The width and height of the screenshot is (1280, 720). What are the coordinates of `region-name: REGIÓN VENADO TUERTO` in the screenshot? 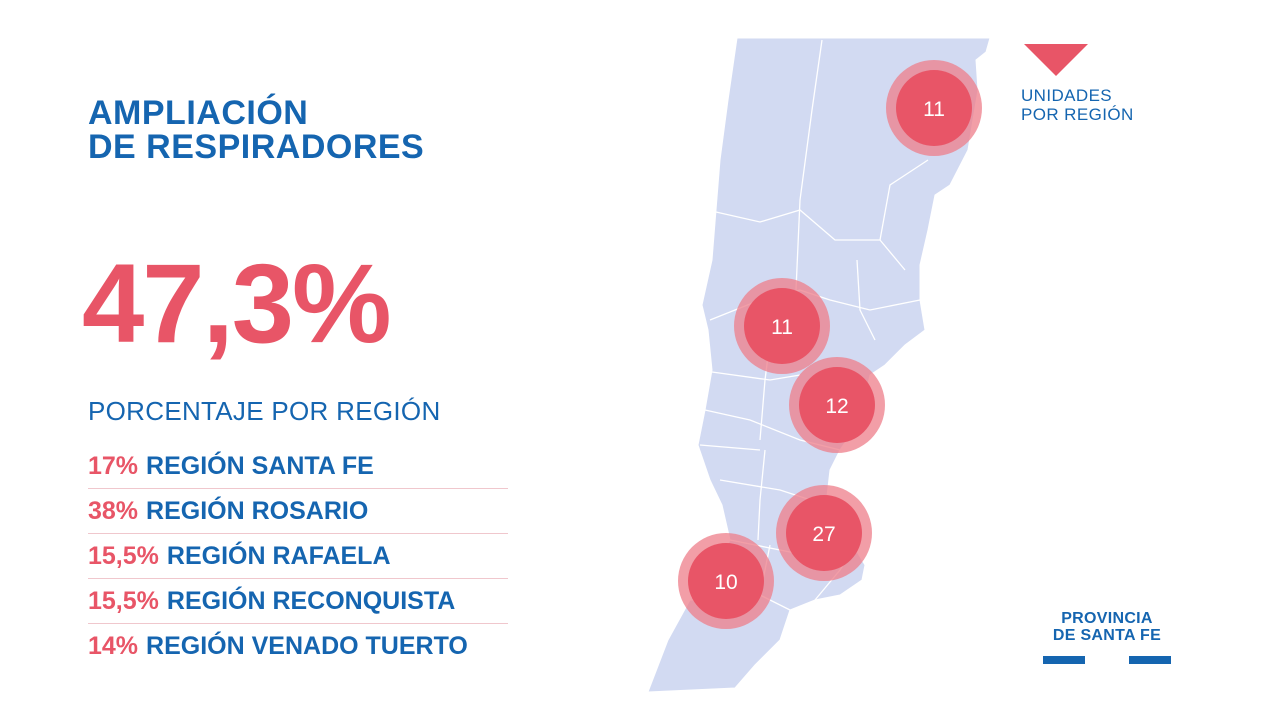 It's located at (307, 646).